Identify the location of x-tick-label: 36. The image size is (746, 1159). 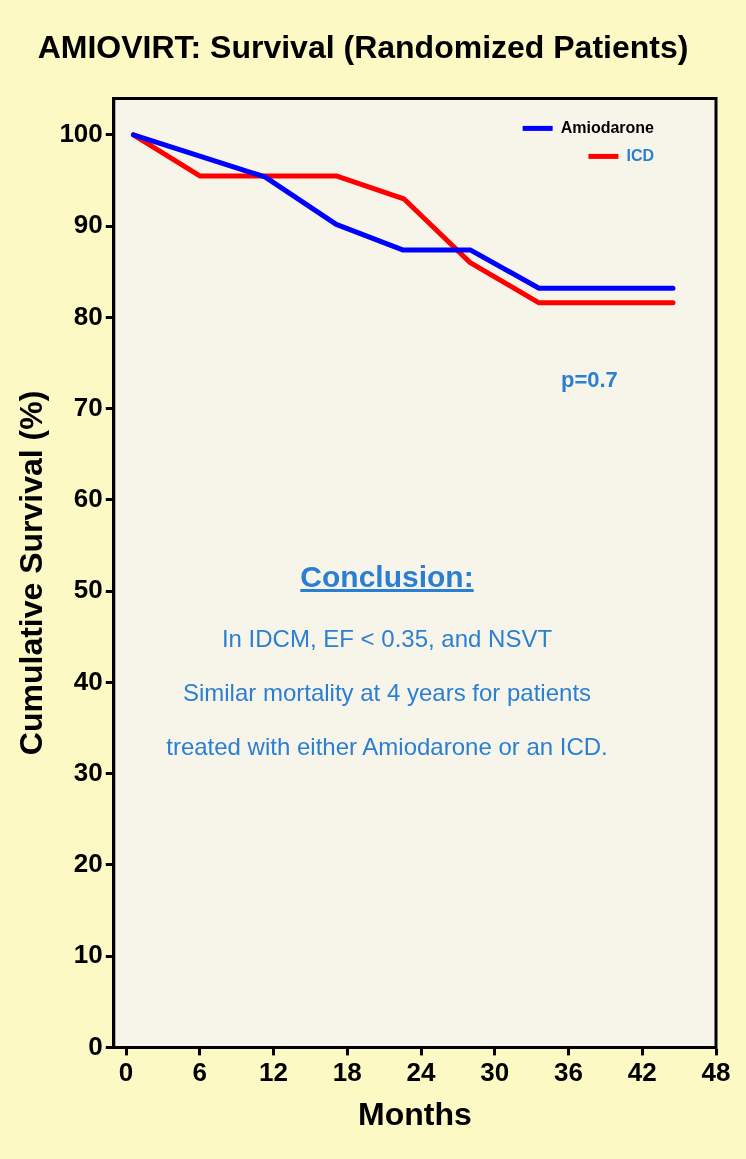
(568, 1072).